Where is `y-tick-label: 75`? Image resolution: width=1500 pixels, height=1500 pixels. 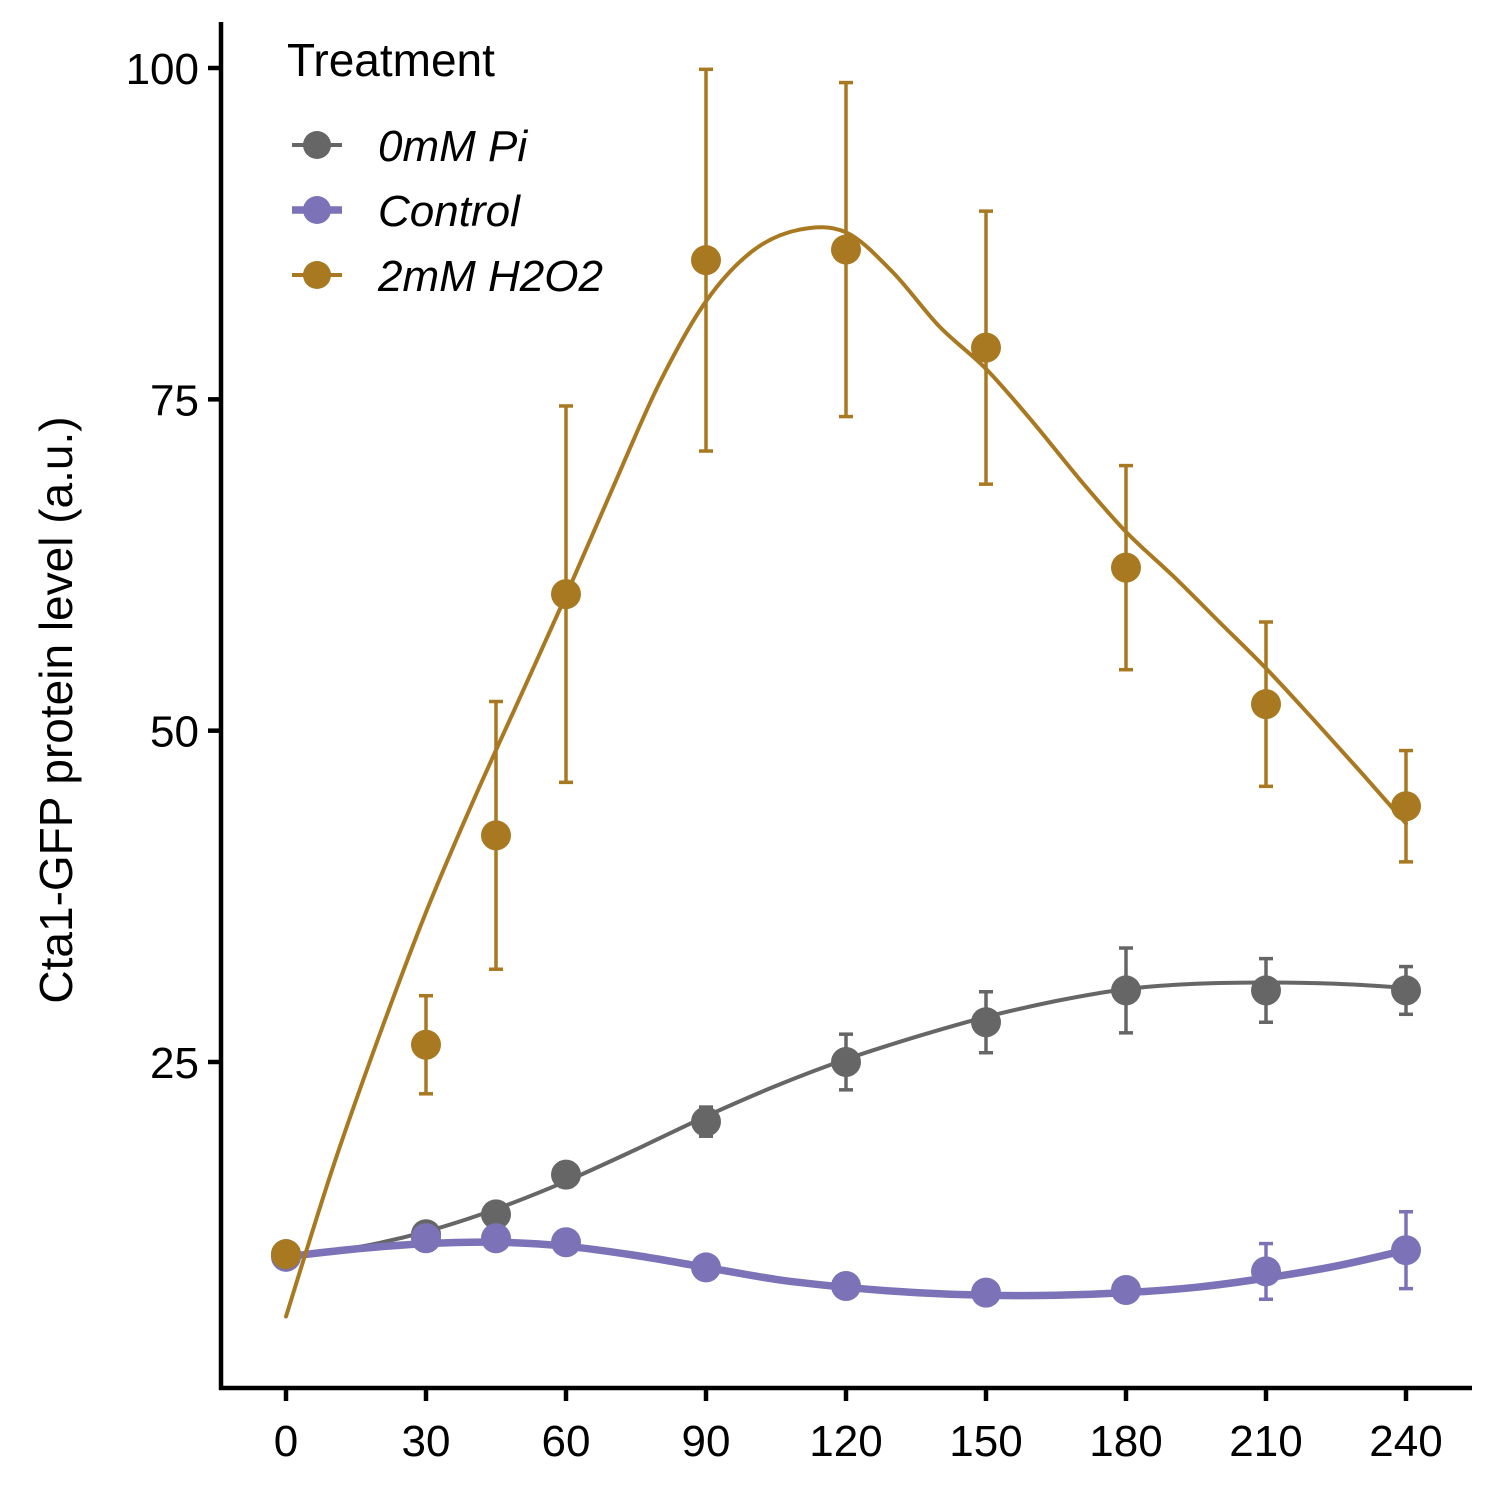
y-tick-label: 75 is located at coordinates (174, 400).